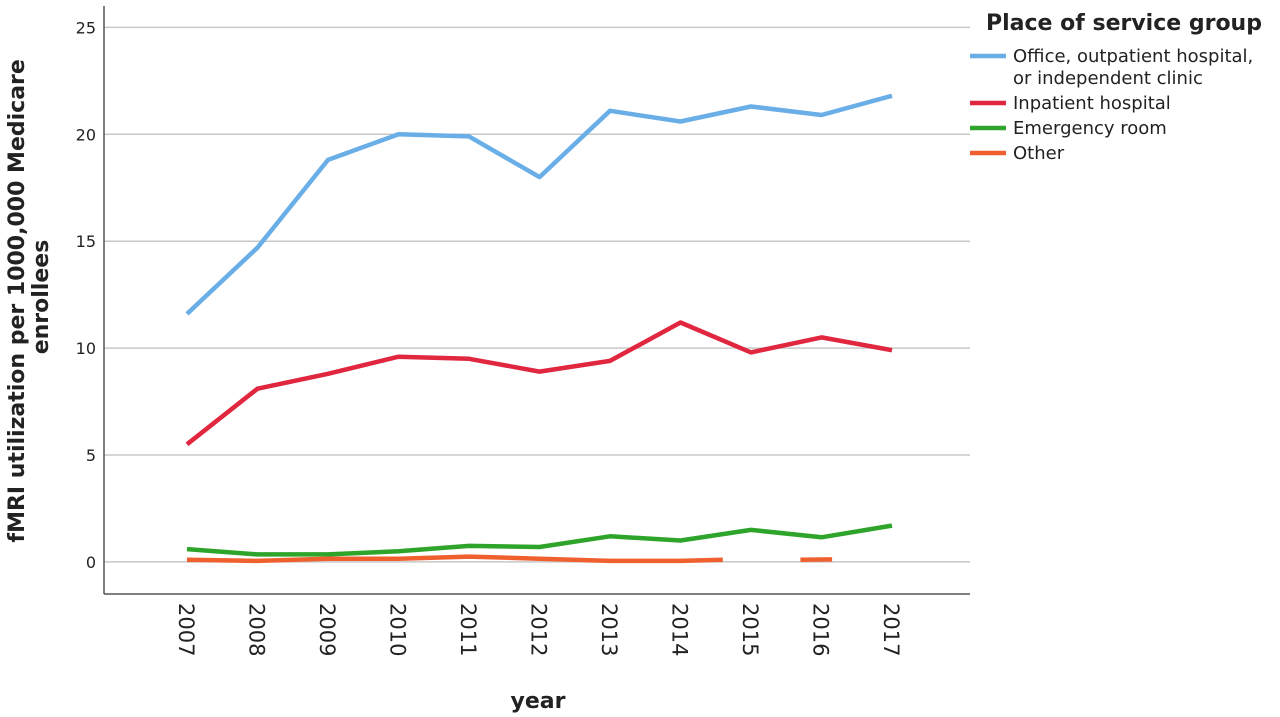  What do you see at coordinates (257, 629) in the screenshot?
I see `x-tick-label: 2008` at bounding box center [257, 629].